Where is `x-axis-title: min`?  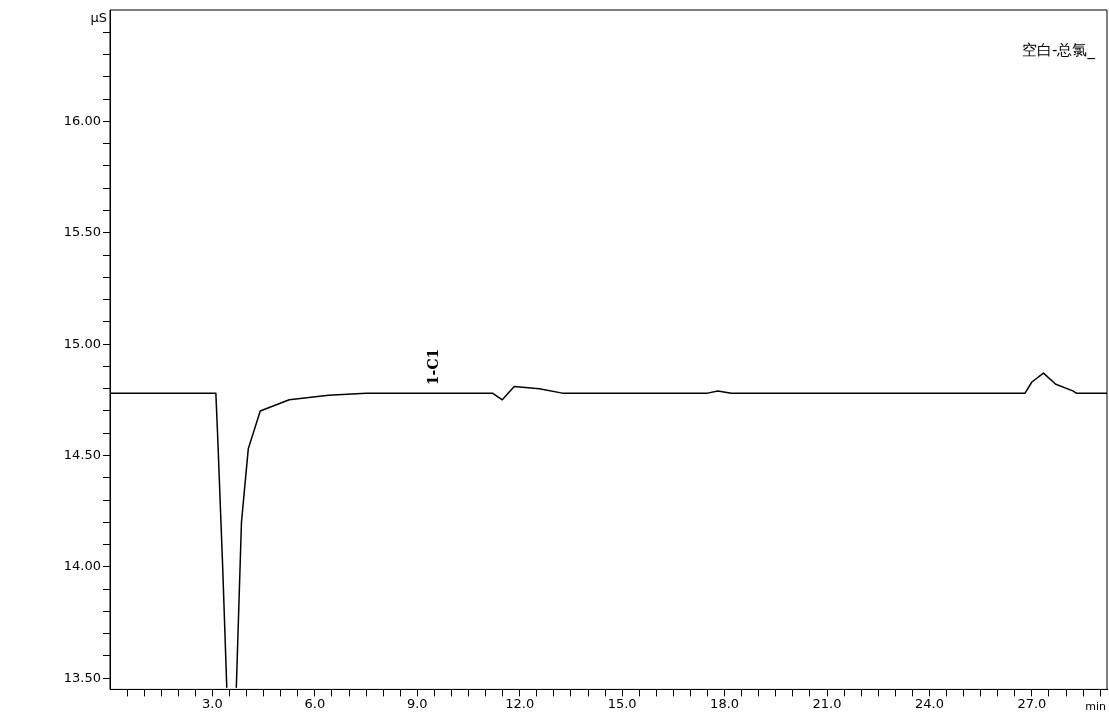 x-axis-title: min is located at coordinates (1096, 705).